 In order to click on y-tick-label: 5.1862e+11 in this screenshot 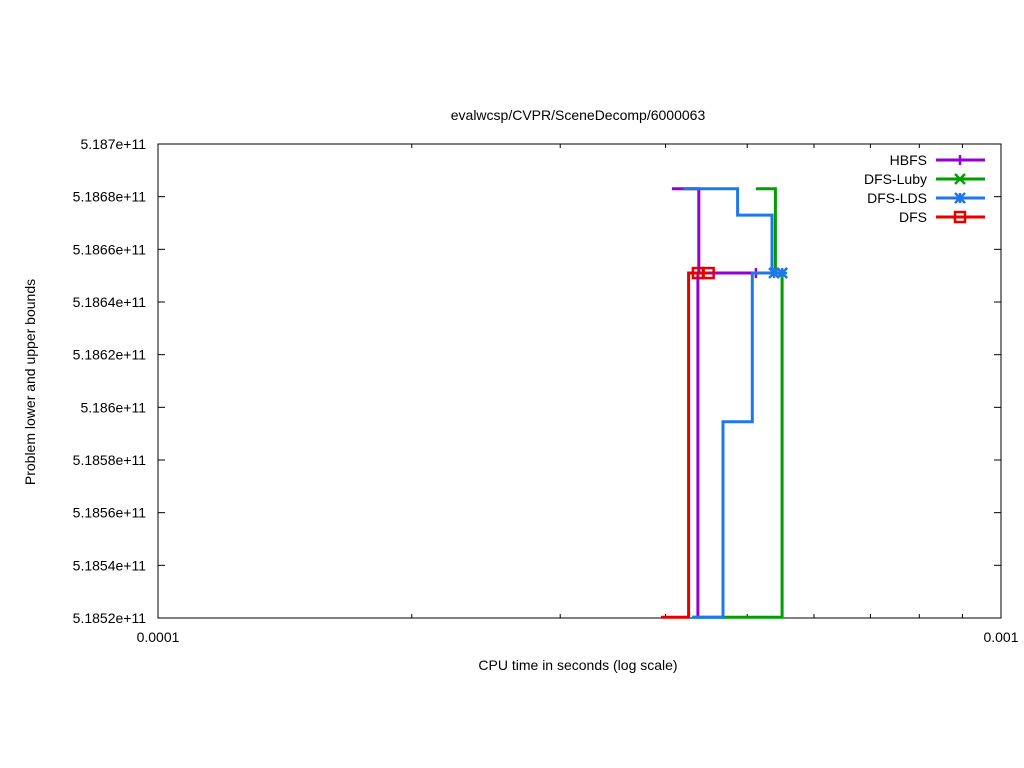, I will do `click(110, 355)`.